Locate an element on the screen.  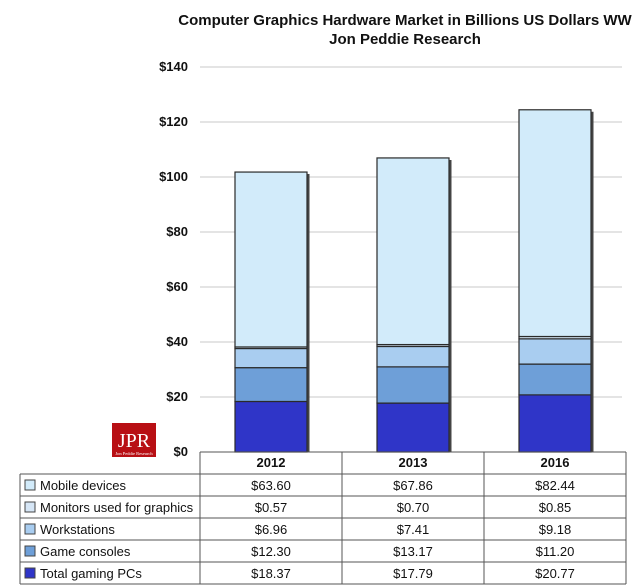
data-label: $0.57 is located at coordinates (271, 507).